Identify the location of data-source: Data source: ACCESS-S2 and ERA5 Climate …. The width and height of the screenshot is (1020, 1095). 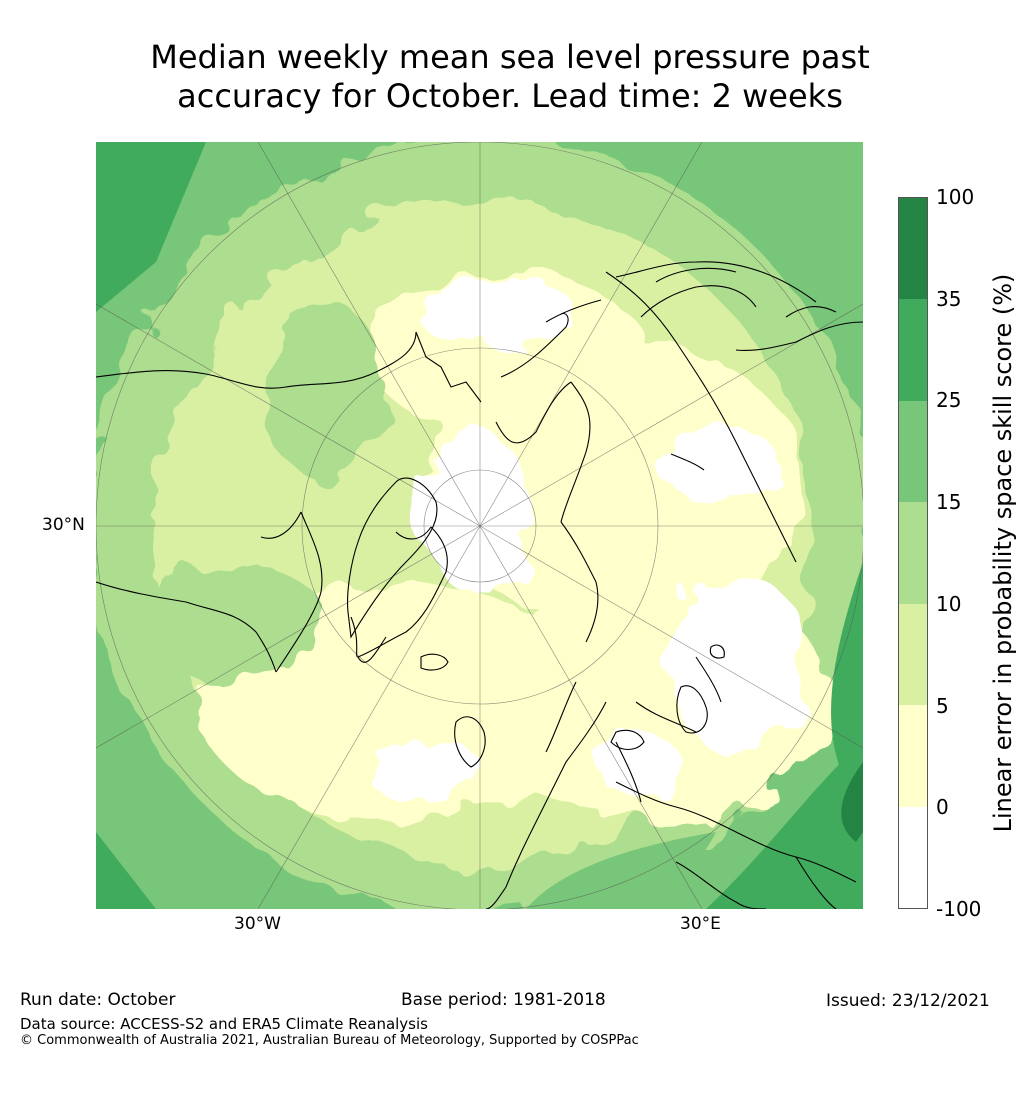
(224, 1024).